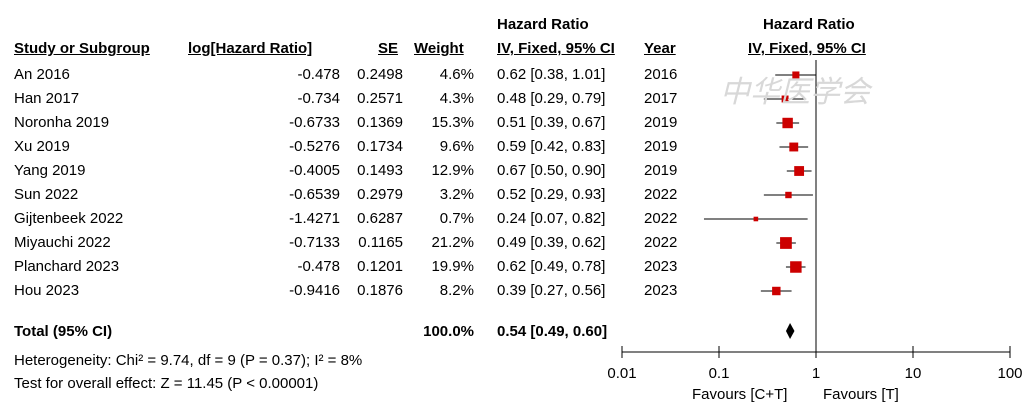 The width and height of the screenshot is (1024, 414). I want to click on loghr-value: -0.4005, so click(314, 170).